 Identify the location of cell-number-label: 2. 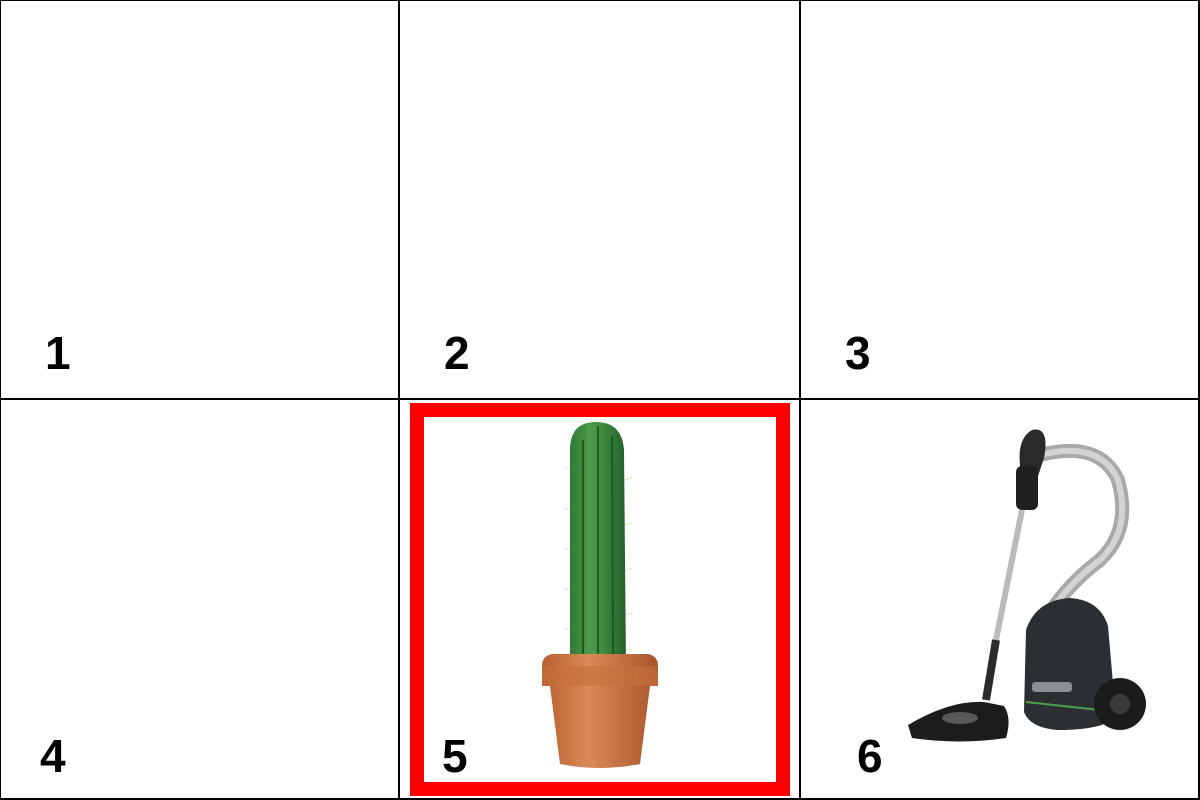
(457, 353).